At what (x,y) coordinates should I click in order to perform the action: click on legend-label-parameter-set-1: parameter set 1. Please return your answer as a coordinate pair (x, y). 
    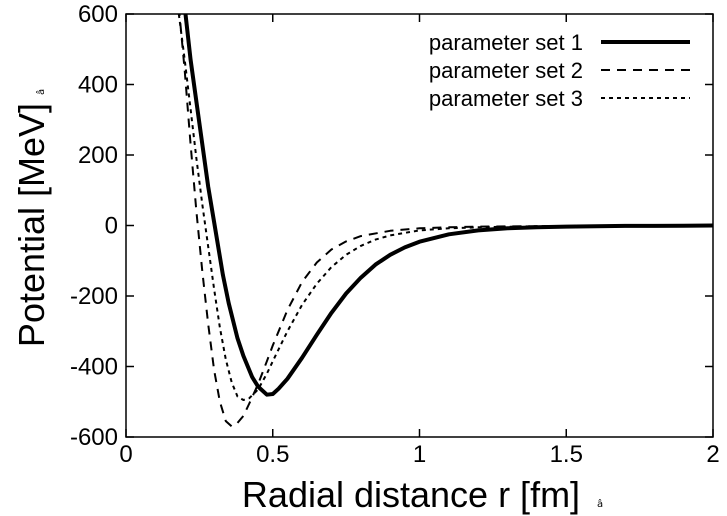
    Looking at the image, I should click on (506, 42).